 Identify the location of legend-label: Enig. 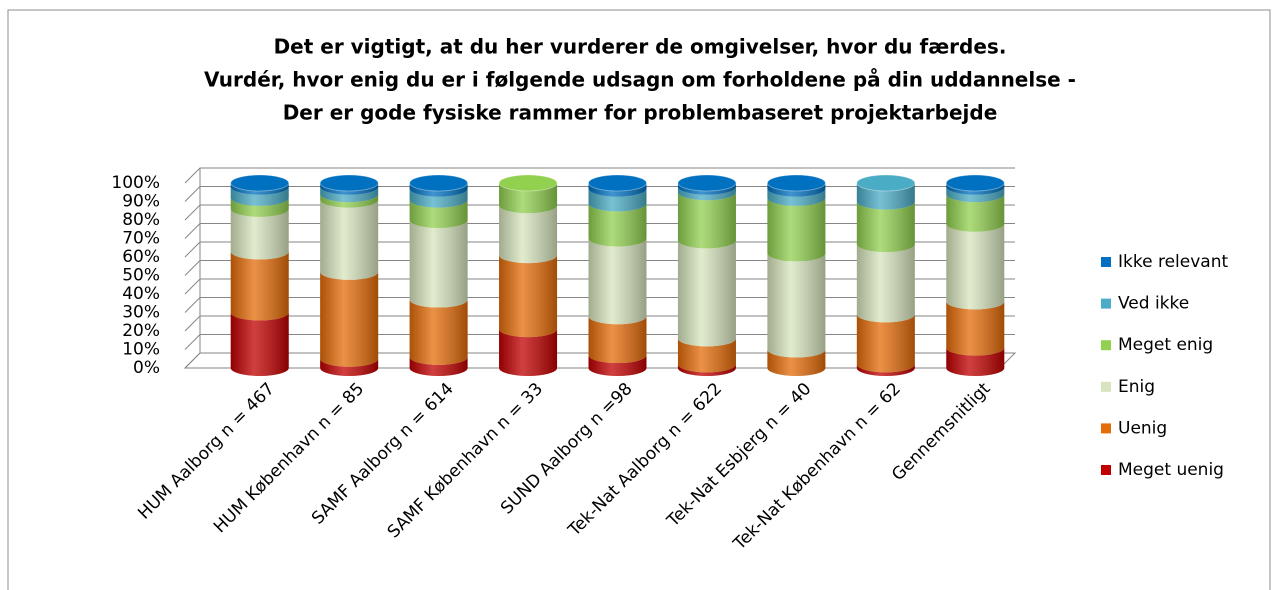
(1136, 387).